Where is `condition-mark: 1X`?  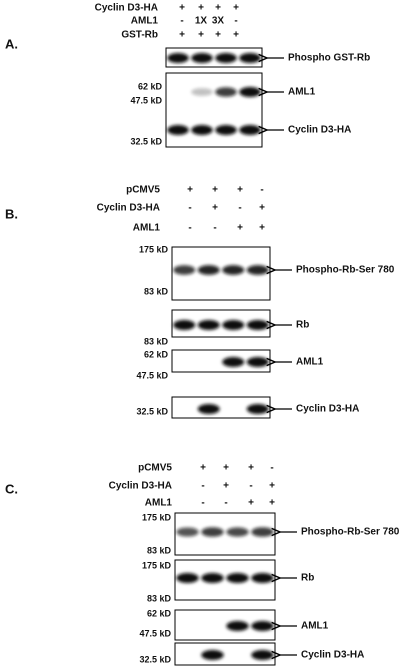
condition-mark: 1X is located at coordinates (201, 21).